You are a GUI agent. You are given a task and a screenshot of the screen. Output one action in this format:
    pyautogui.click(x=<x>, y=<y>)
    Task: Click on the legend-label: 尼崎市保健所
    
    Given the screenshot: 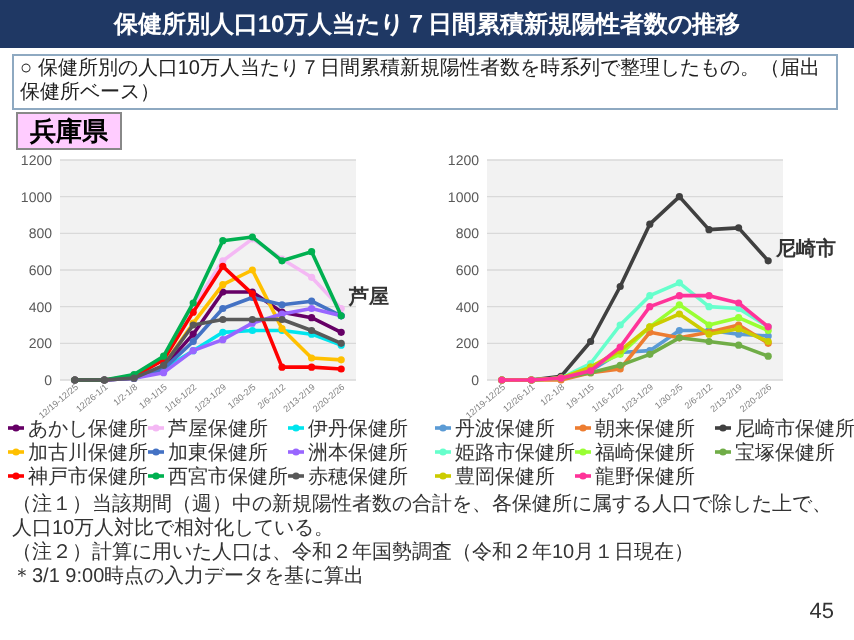 What is the action you would take?
    pyautogui.click(x=794, y=429)
    